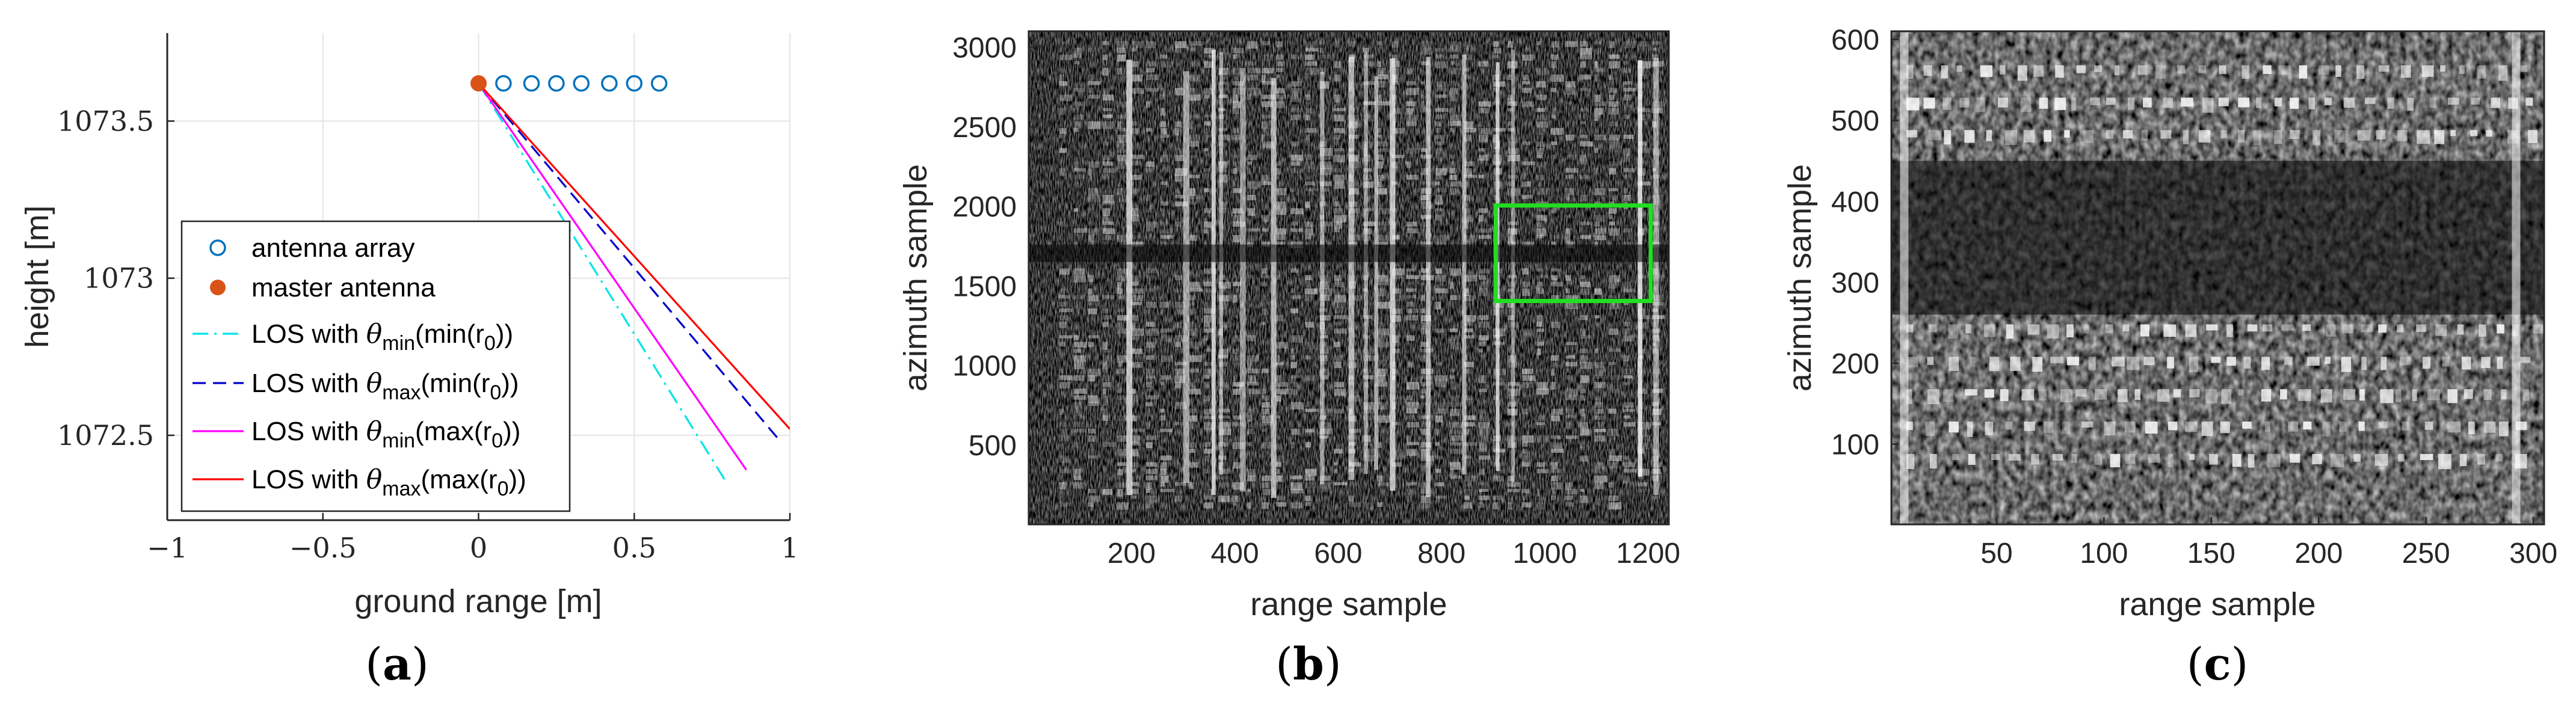  Describe the element at coordinates (1214, 272) in the screenshot. I see `sar-bright-column` at that location.